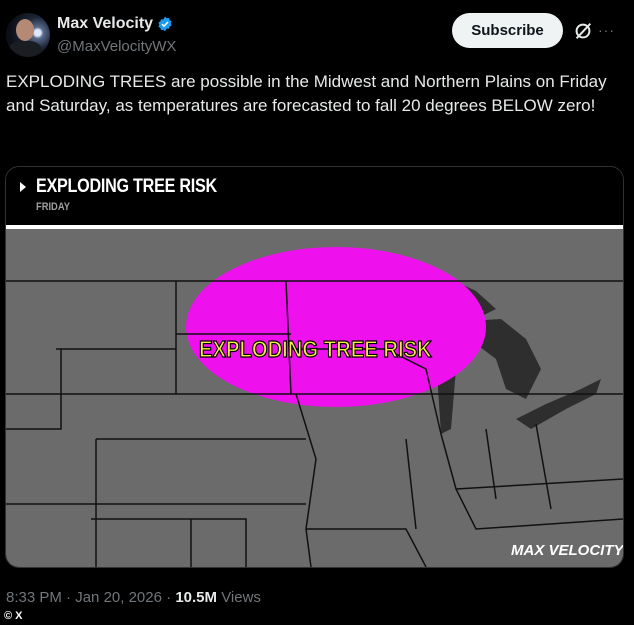 The width and height of the screenshot is (634, 625). I want to click on risk-area, so click(336, 327).